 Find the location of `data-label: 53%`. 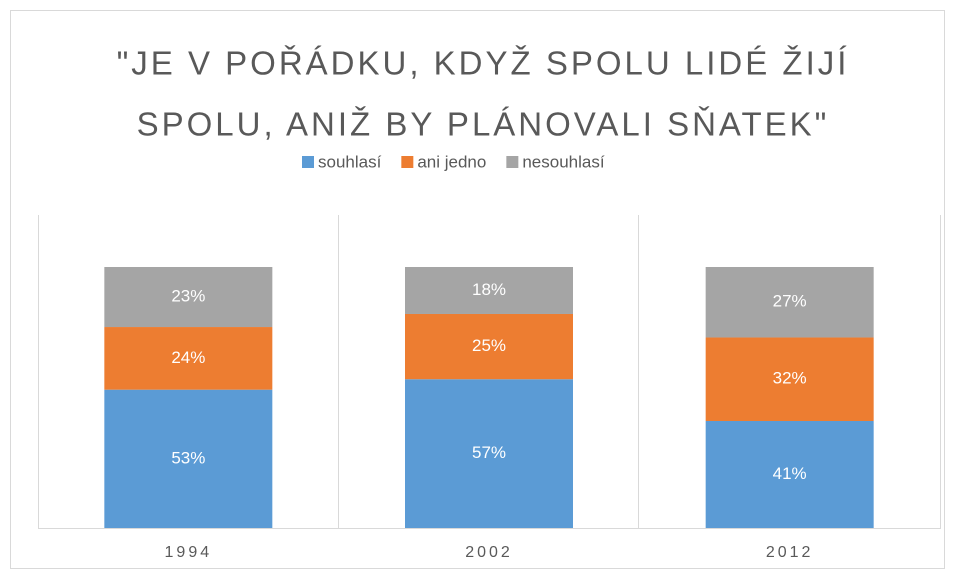

data-label: 53% is located at coordinates (188, 457).